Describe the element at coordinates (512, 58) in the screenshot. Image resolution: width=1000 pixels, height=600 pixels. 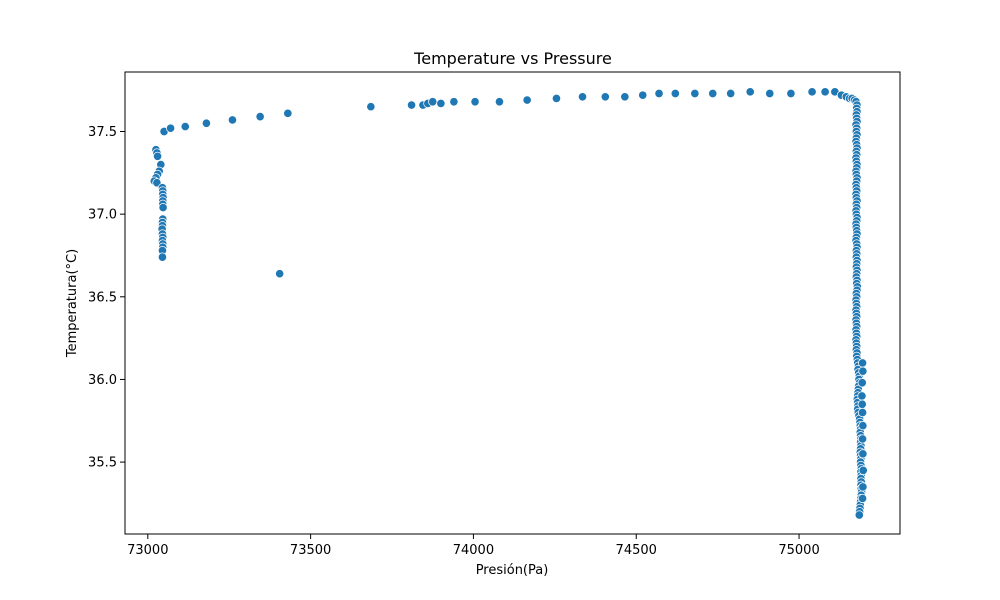
I see `chart-title: Temperature vs Pressure` at that location.